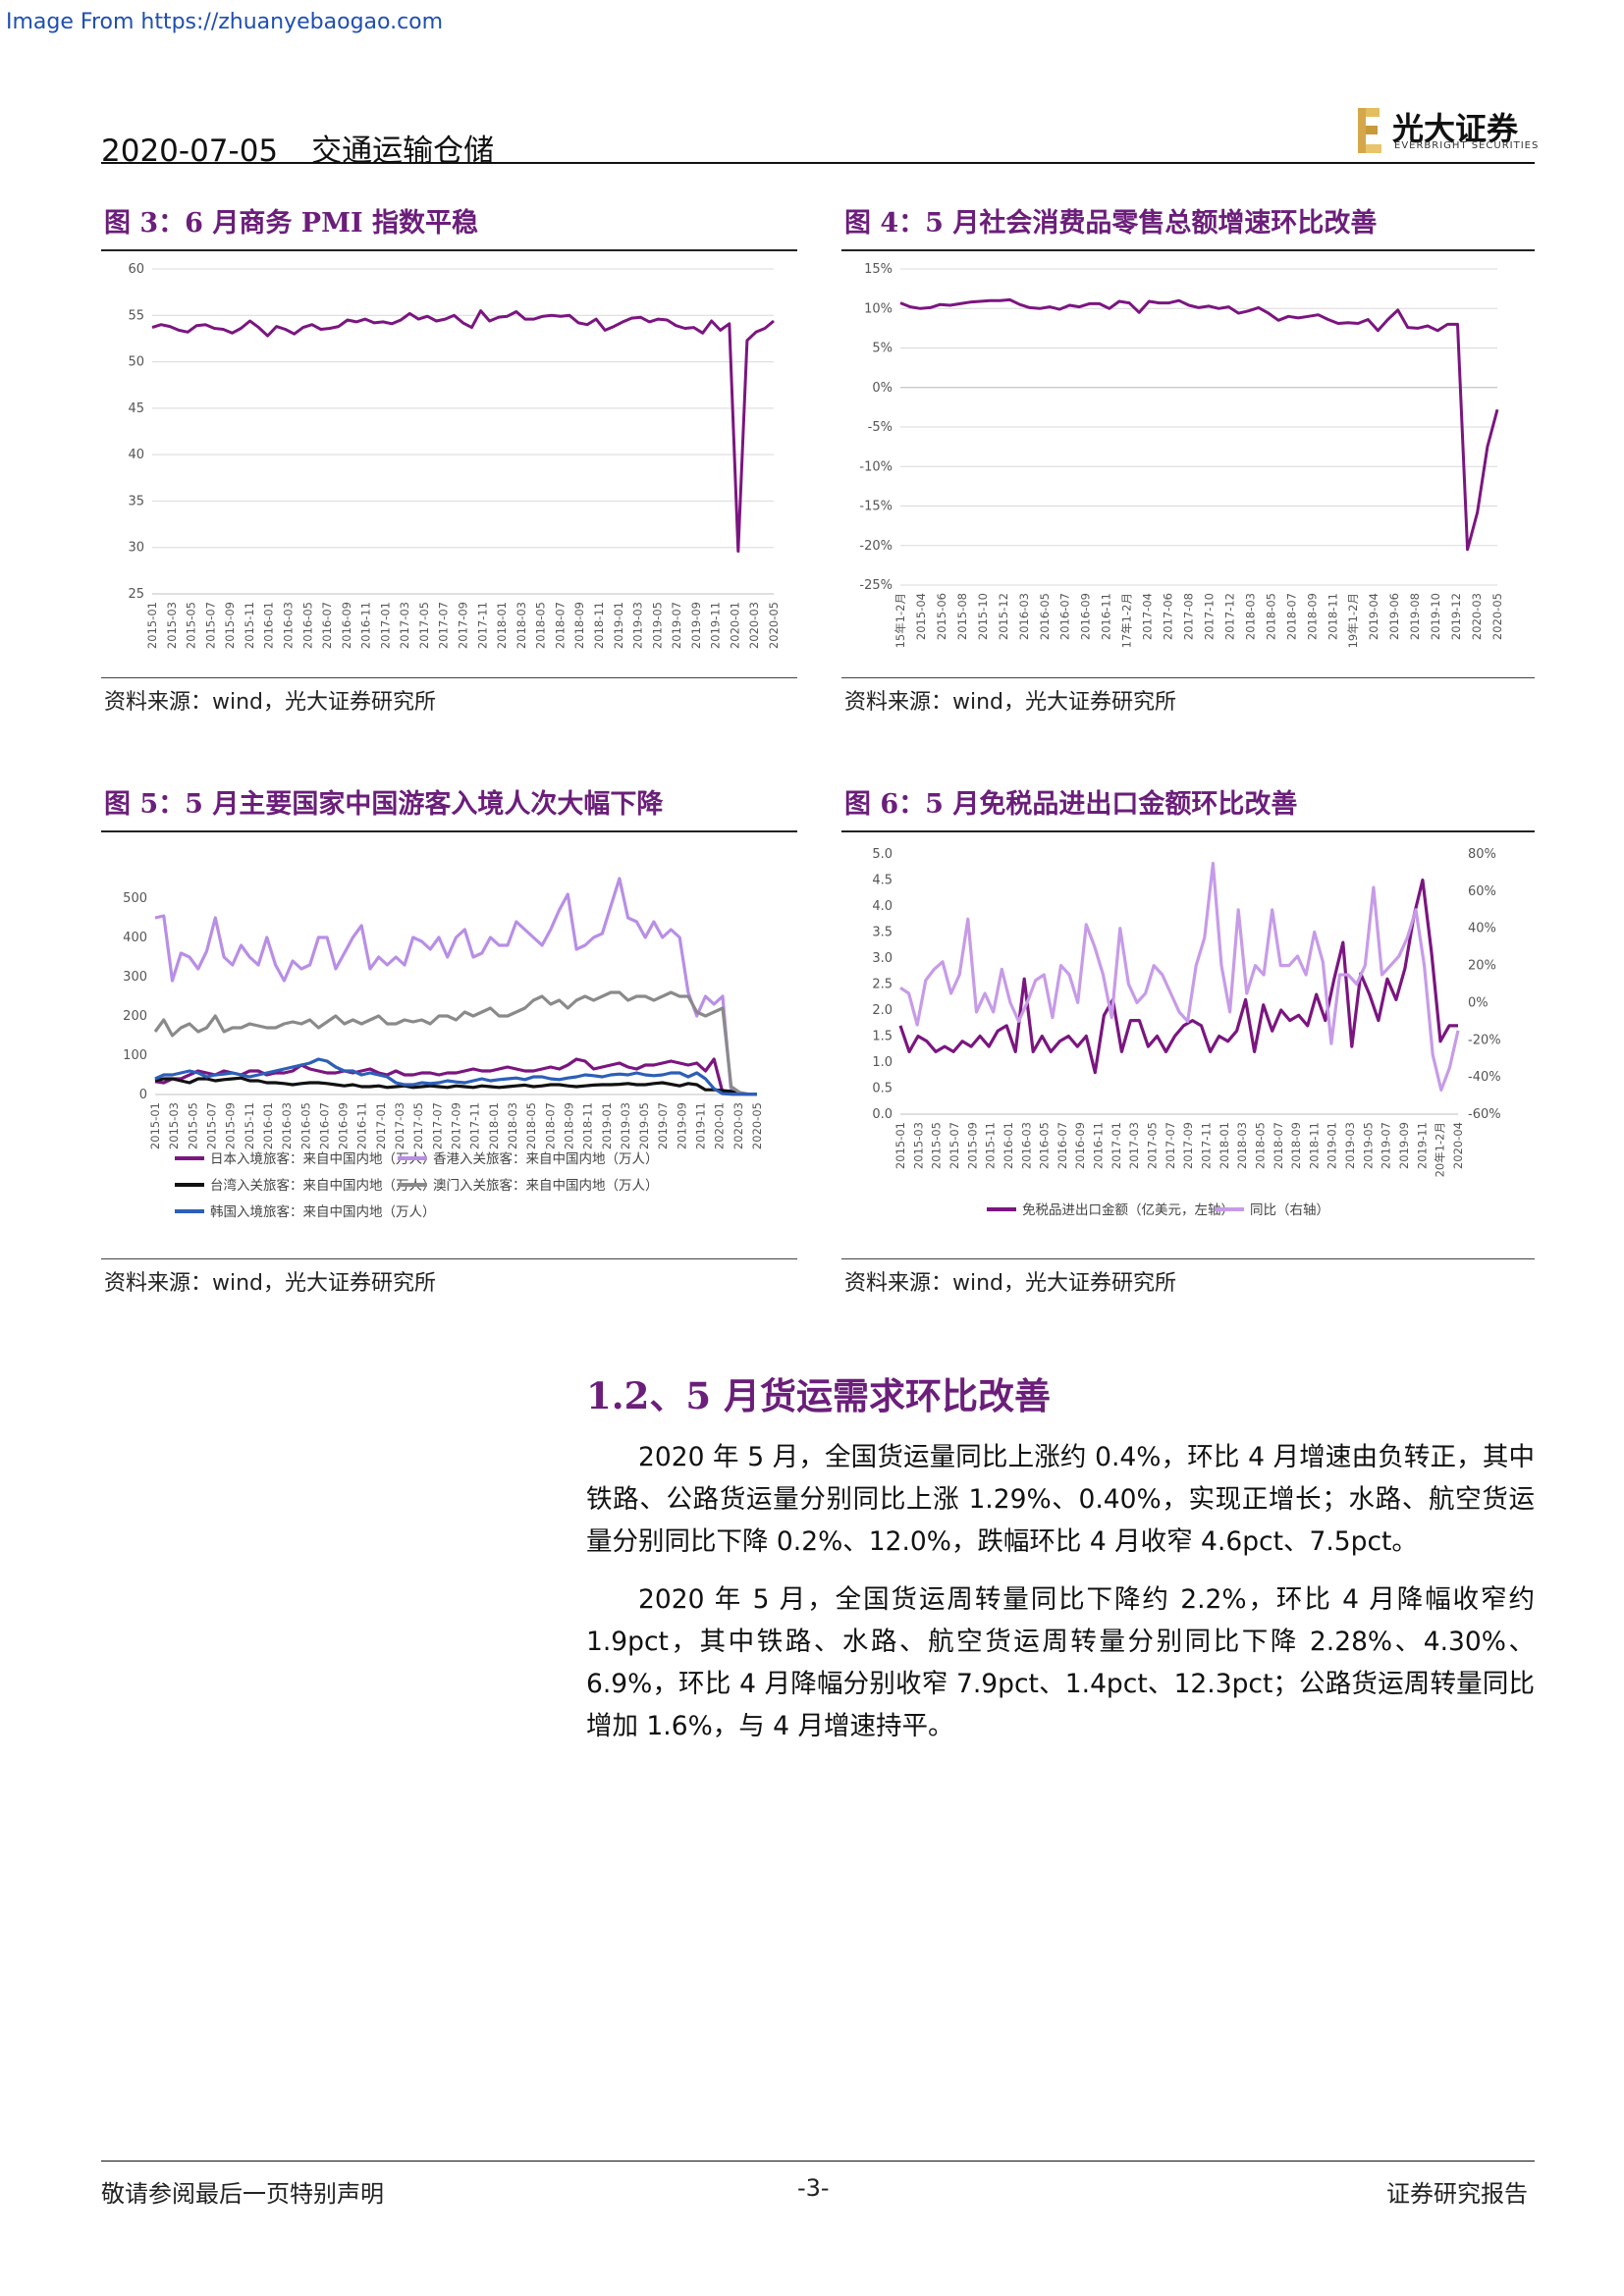 Image resolution: width=1624 pixels, height=2296 pixels. What do you see at coordinates (136, 595) in the screenshot?
I see `y-tick-label: 25` at bounding box center [136, 595].